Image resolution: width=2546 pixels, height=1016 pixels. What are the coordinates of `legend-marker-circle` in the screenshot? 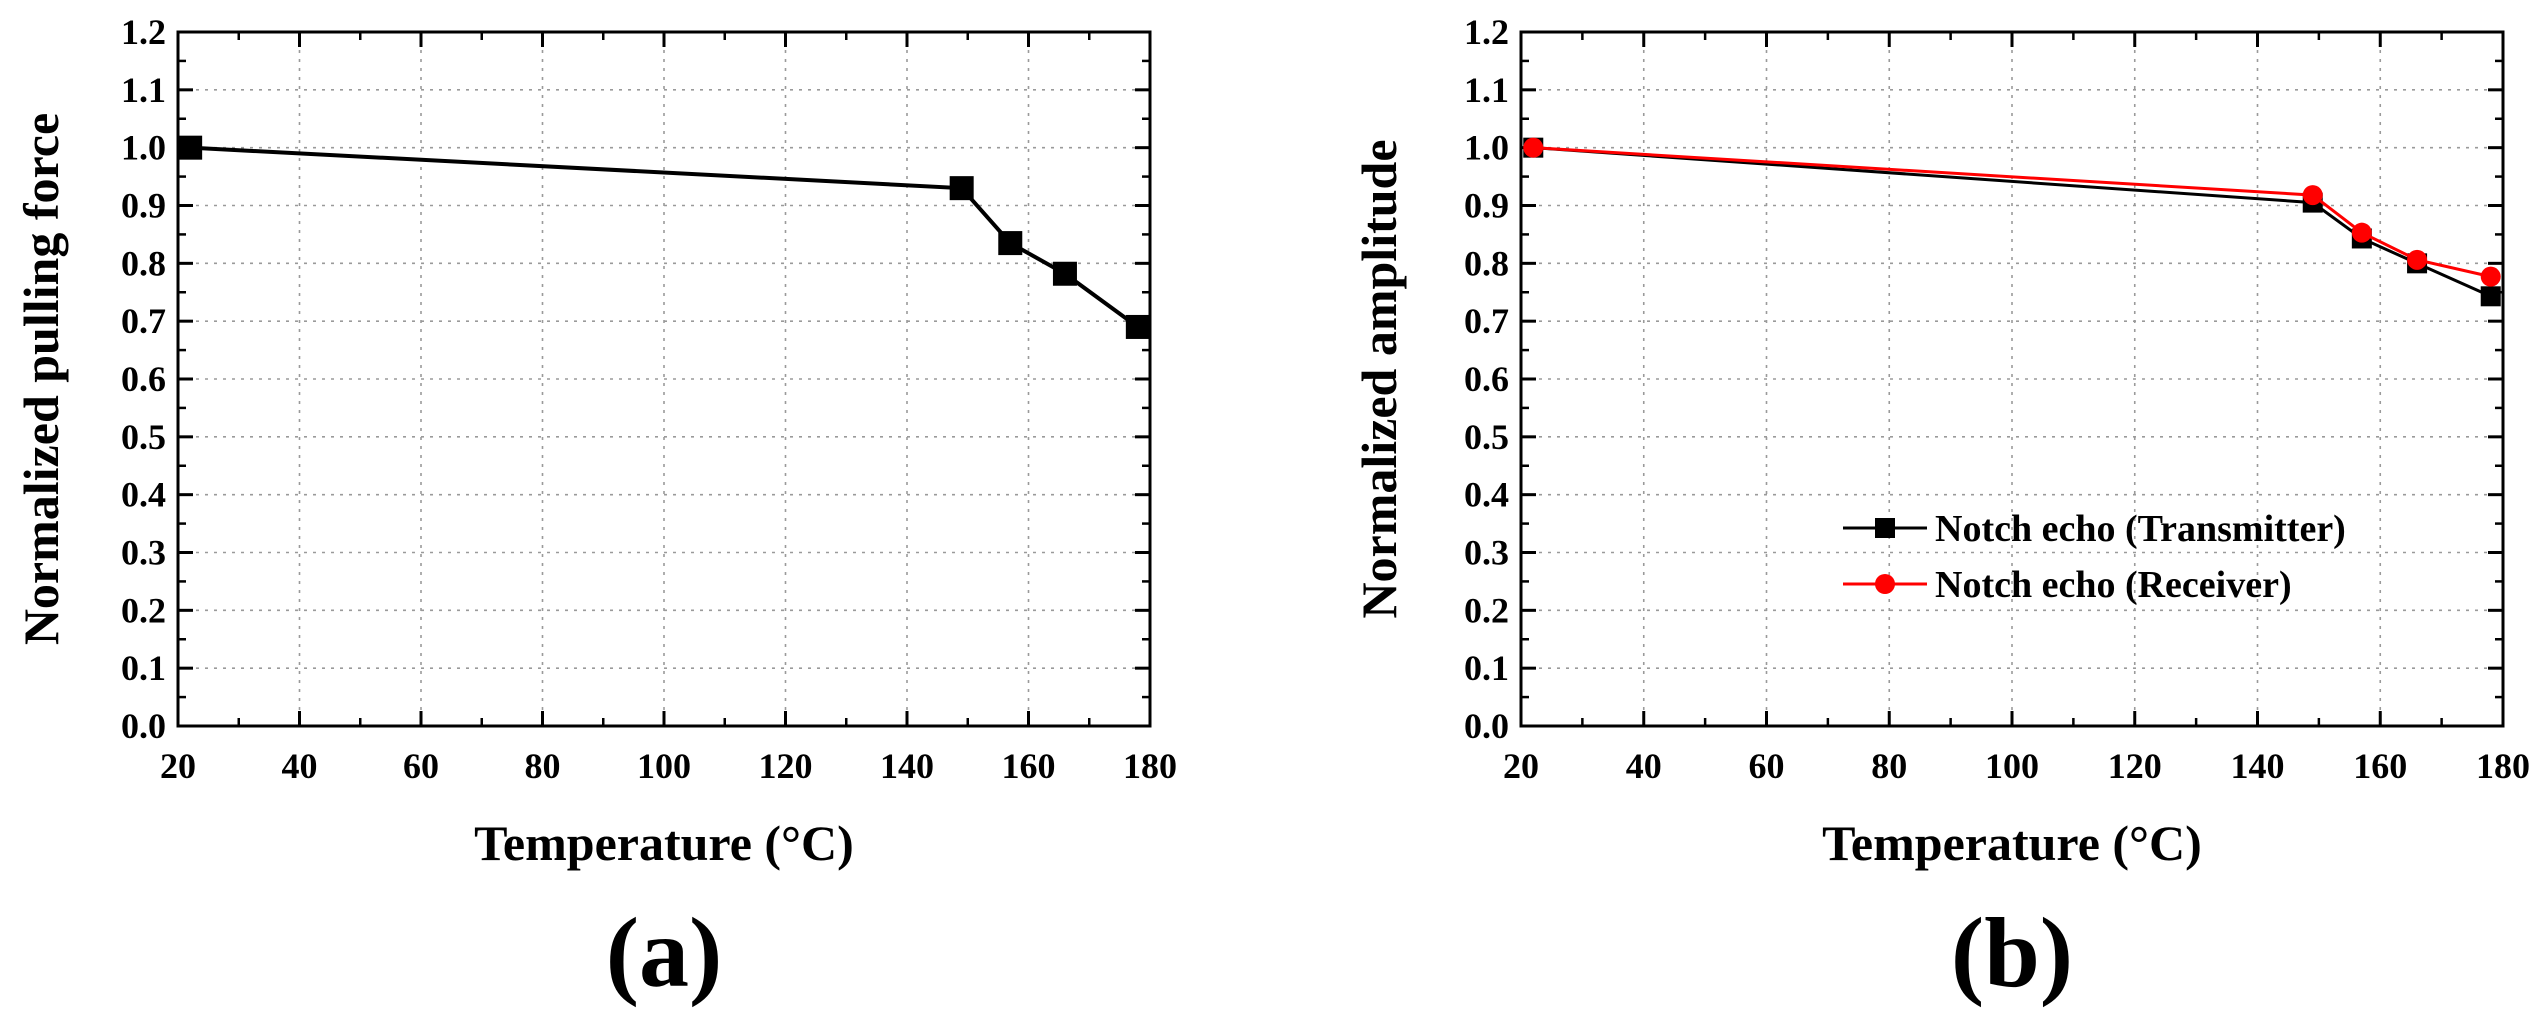 It's located at (1885, 584).